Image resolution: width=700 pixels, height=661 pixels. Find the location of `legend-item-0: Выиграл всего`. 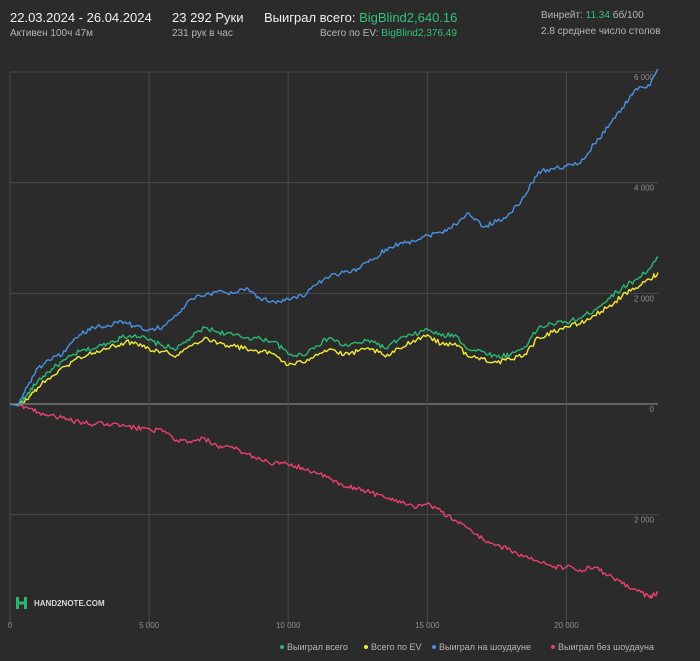

legend-item-0: Выиграл всего is located at coordinates (314, 647).